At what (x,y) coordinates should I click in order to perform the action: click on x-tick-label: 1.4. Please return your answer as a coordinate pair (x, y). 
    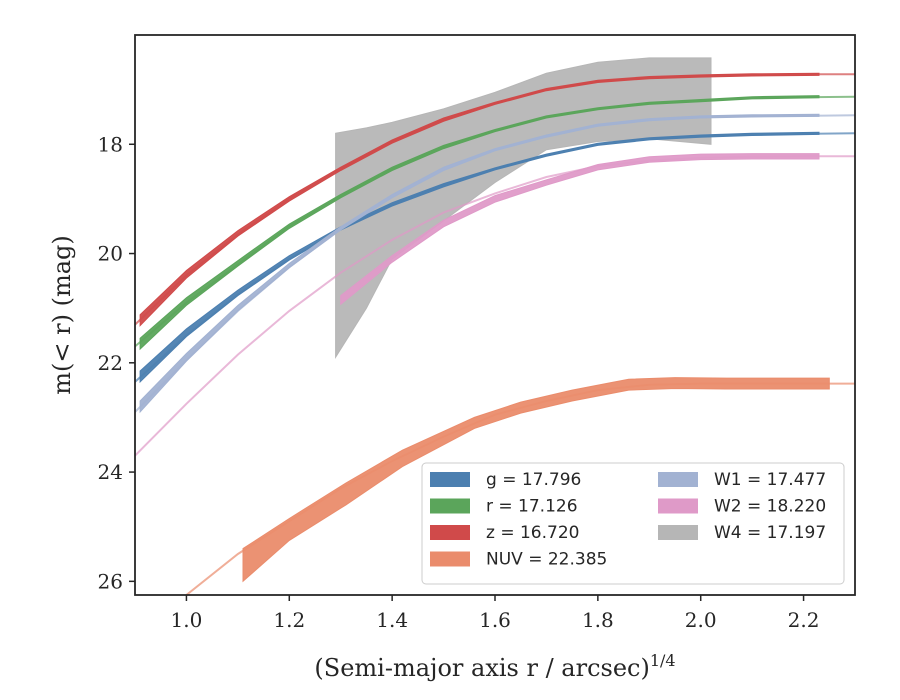
    Looking at the image, I should click on (392, 620).